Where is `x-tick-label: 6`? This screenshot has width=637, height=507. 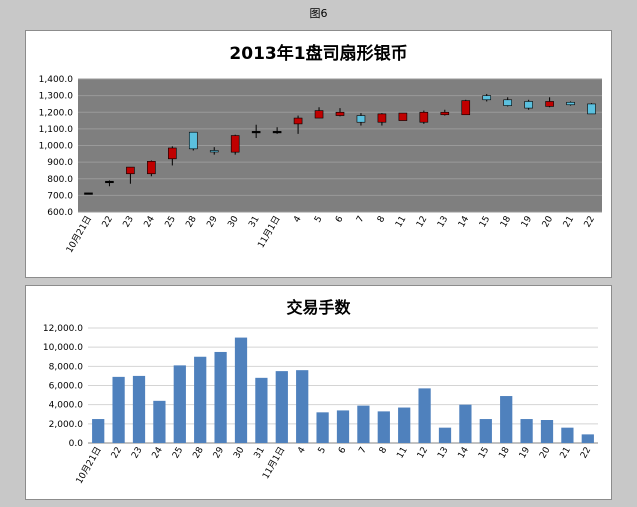 x-tick-label: 6 is located at coordinates (340, 219).